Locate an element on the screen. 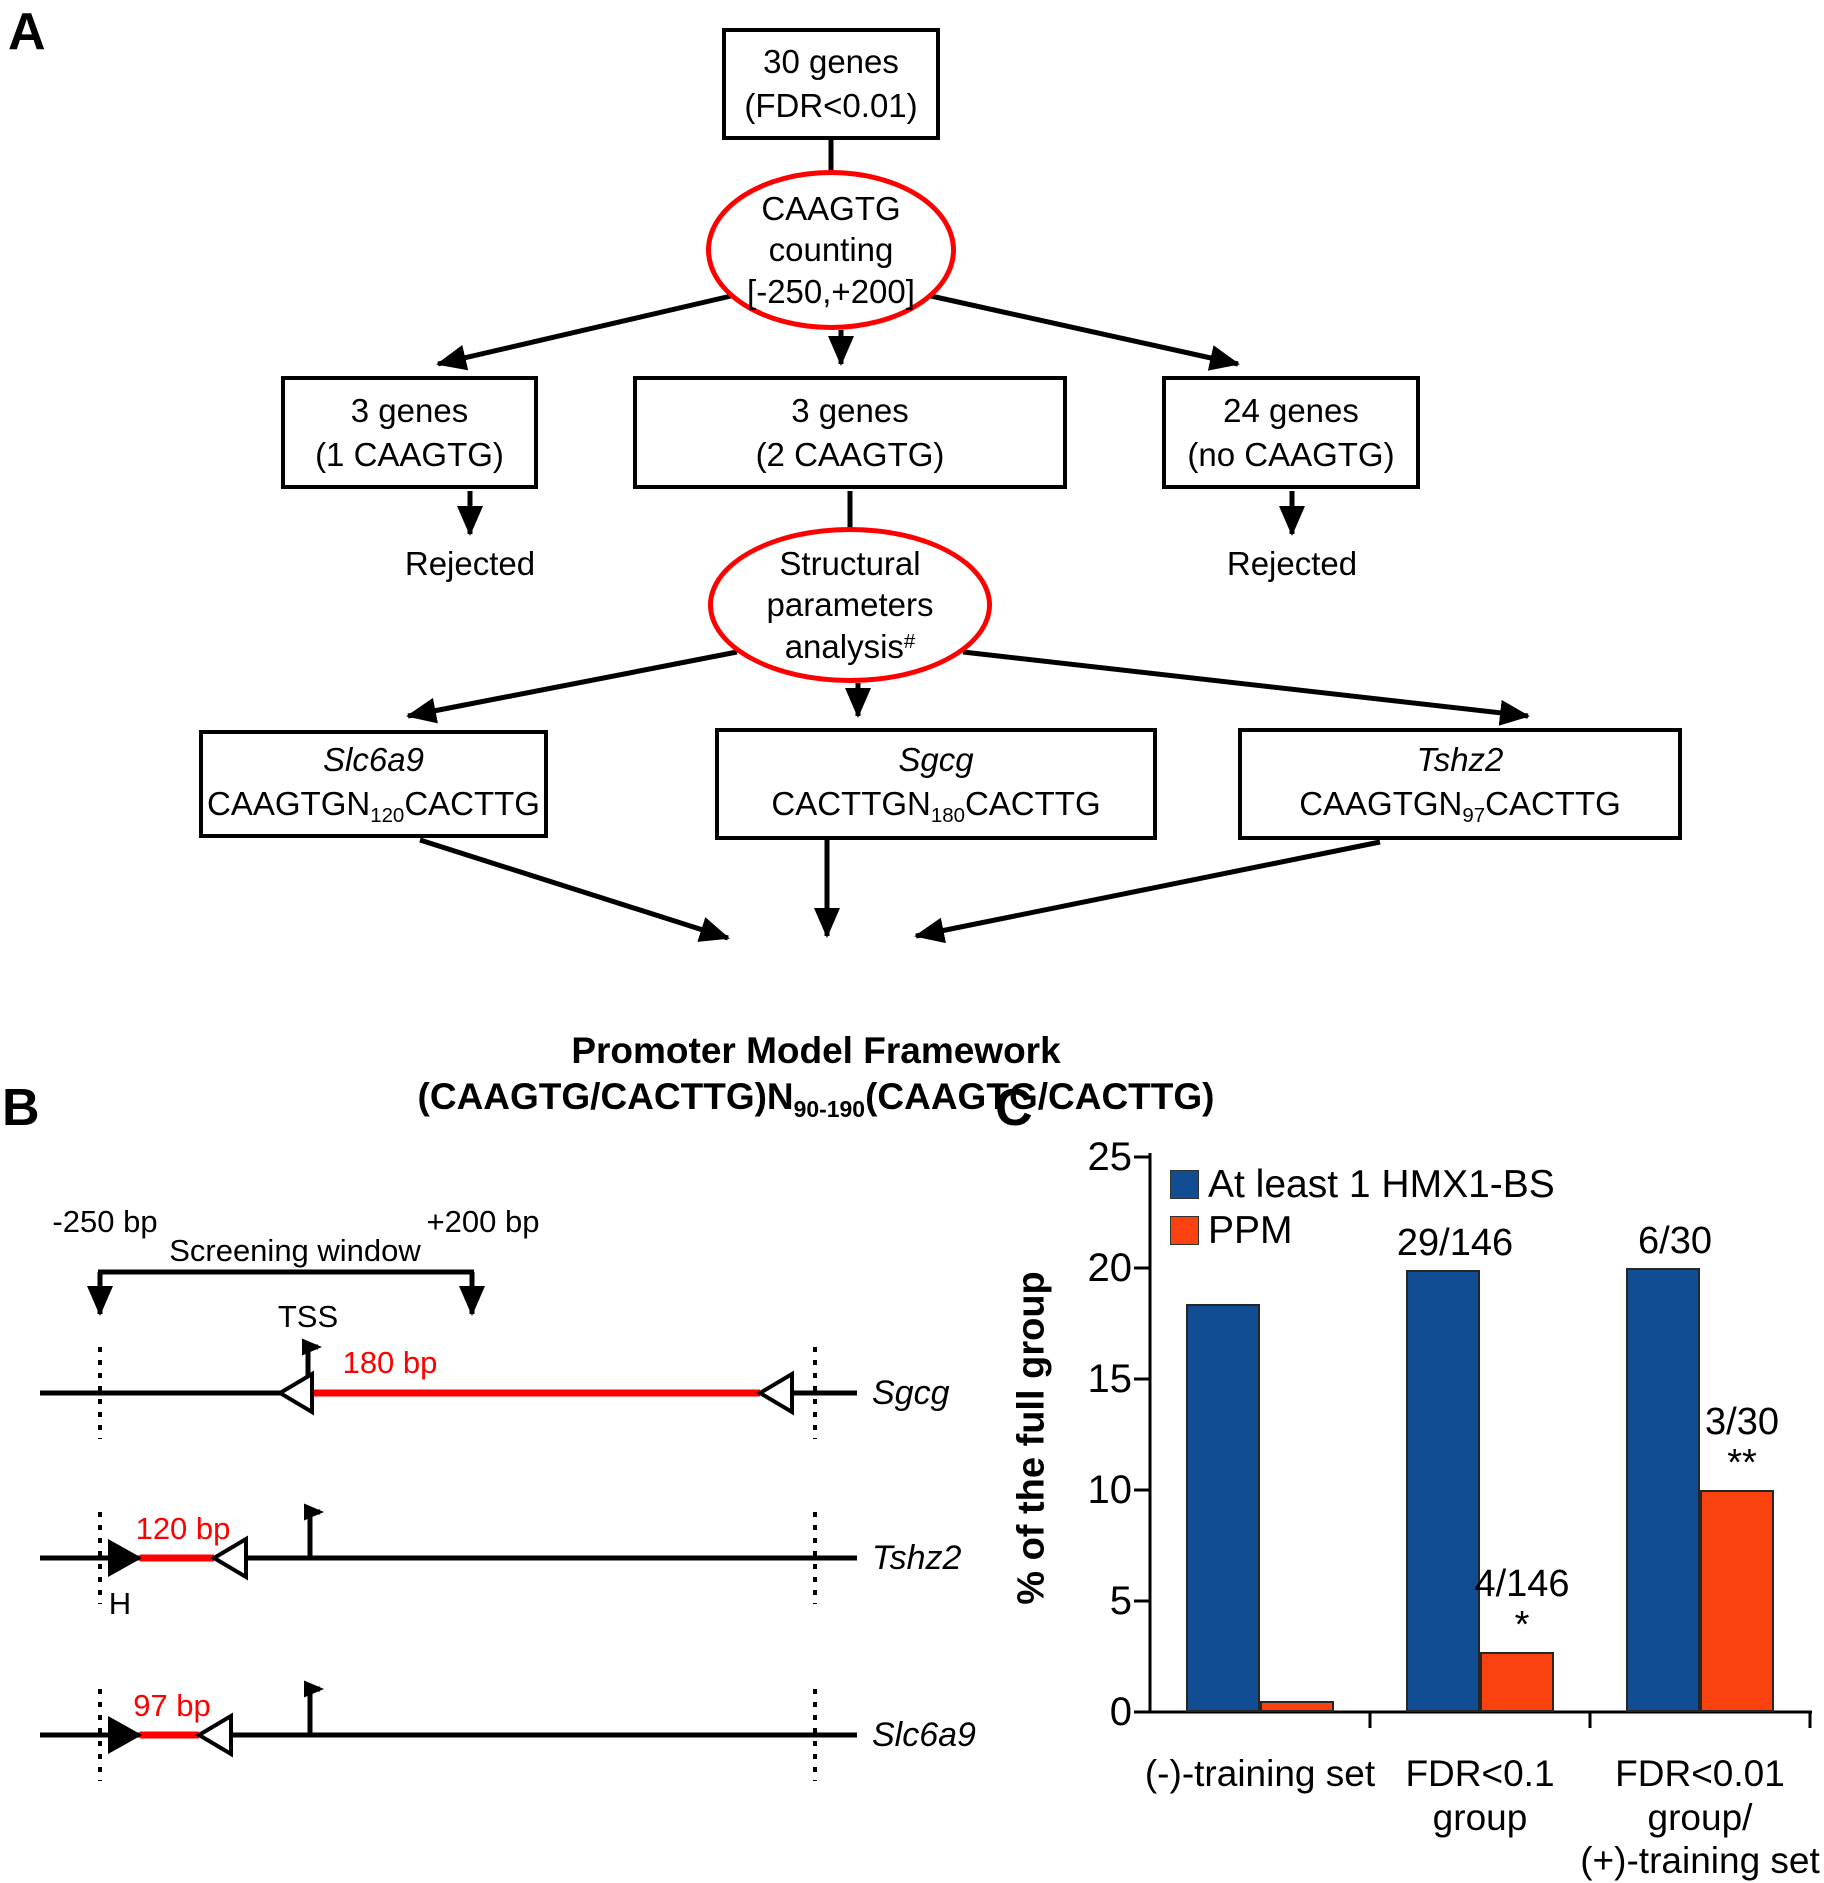 Image resolution: width=1824 pixels, height=1883 pixels. bar-at-least-1-hmx1-bs-cat2 is located at coordinates (1663, 1490).